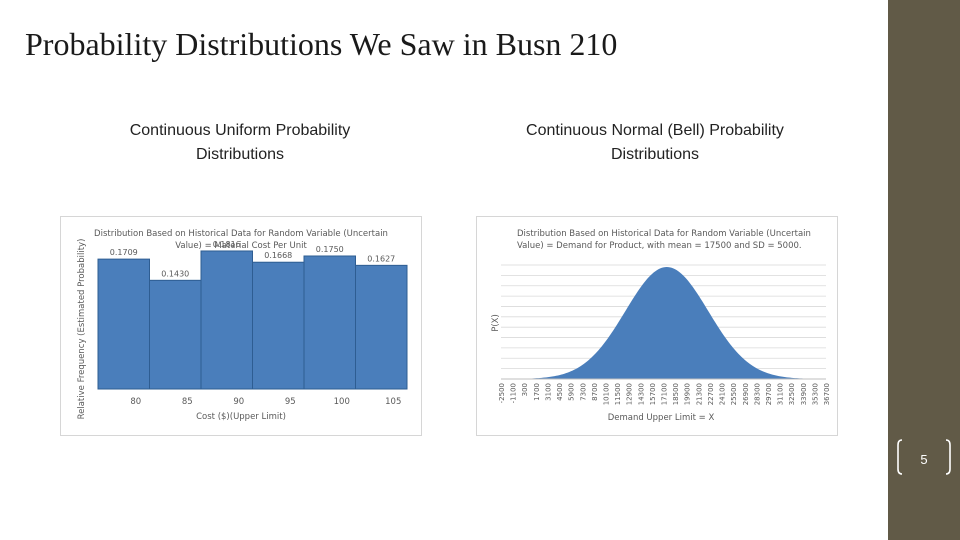 The height and width of the screenshot is (540, 960). What do you see at coordinates (630, 394) in the screenshot?
I see `x-tick-label: 12900` at bounding box center [630, 394].